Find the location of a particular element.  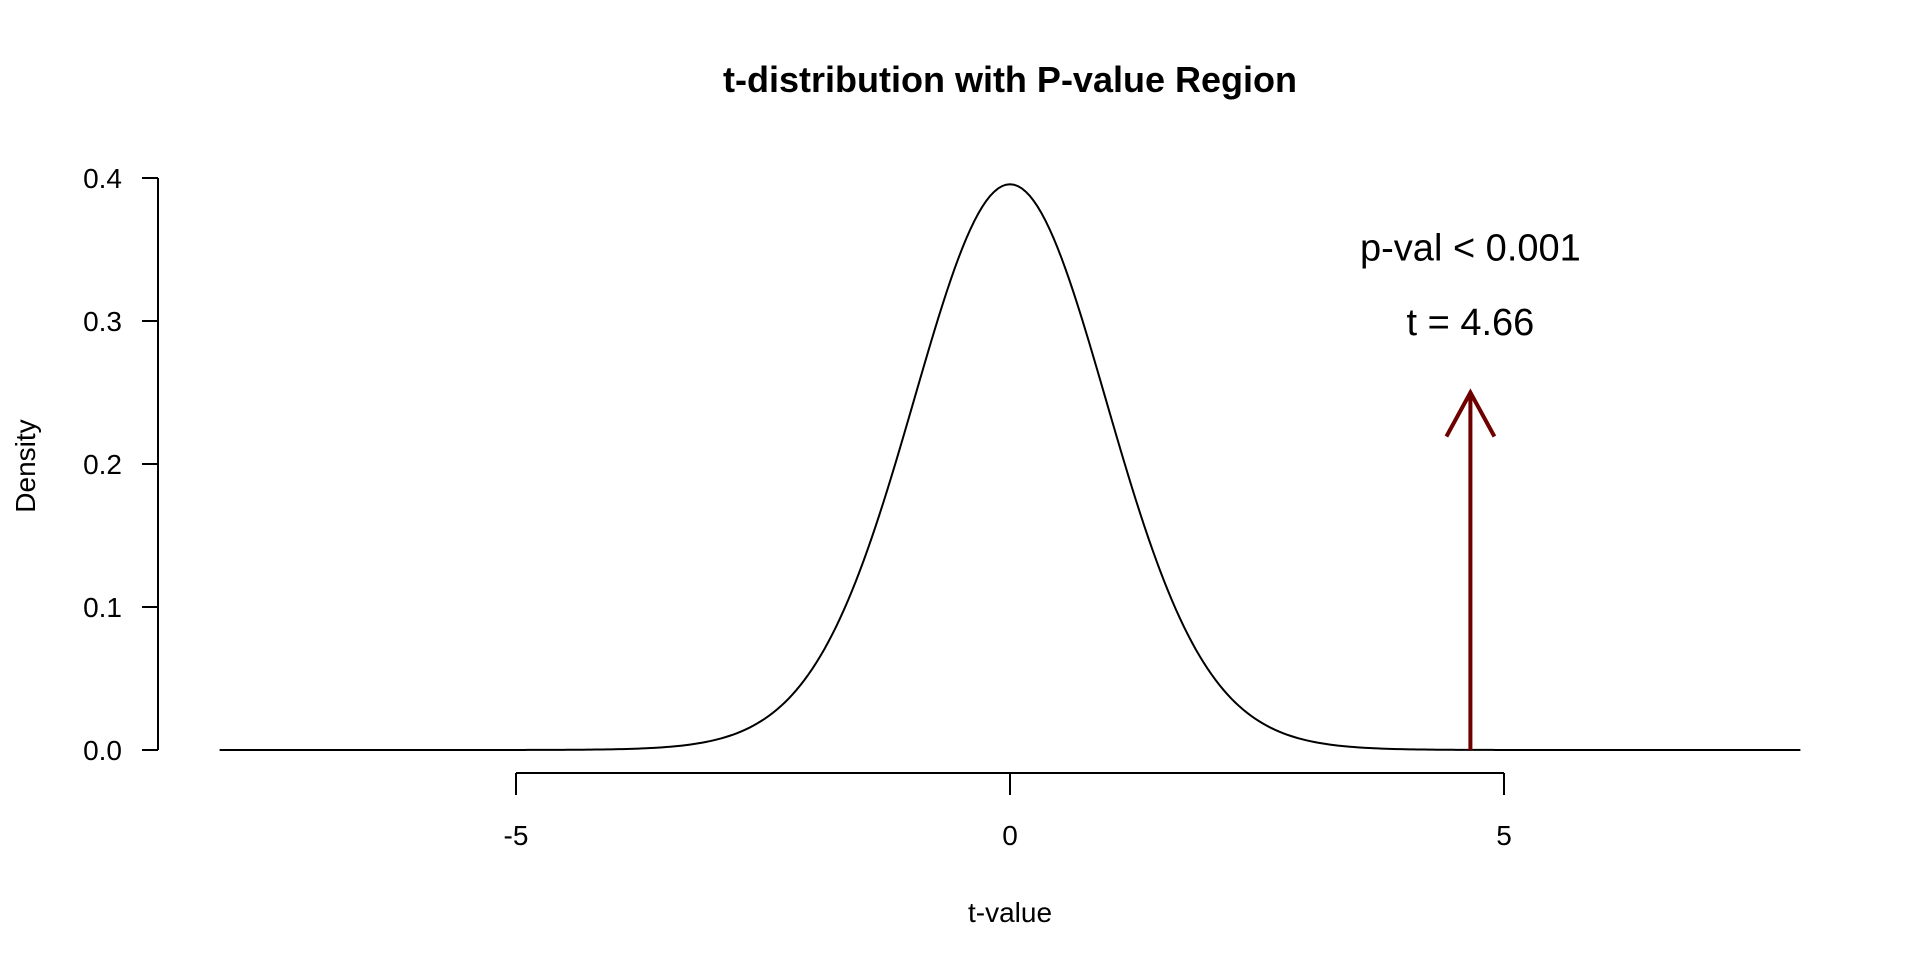

x-tick-label: 0 is located at coordinates (1010, 835).